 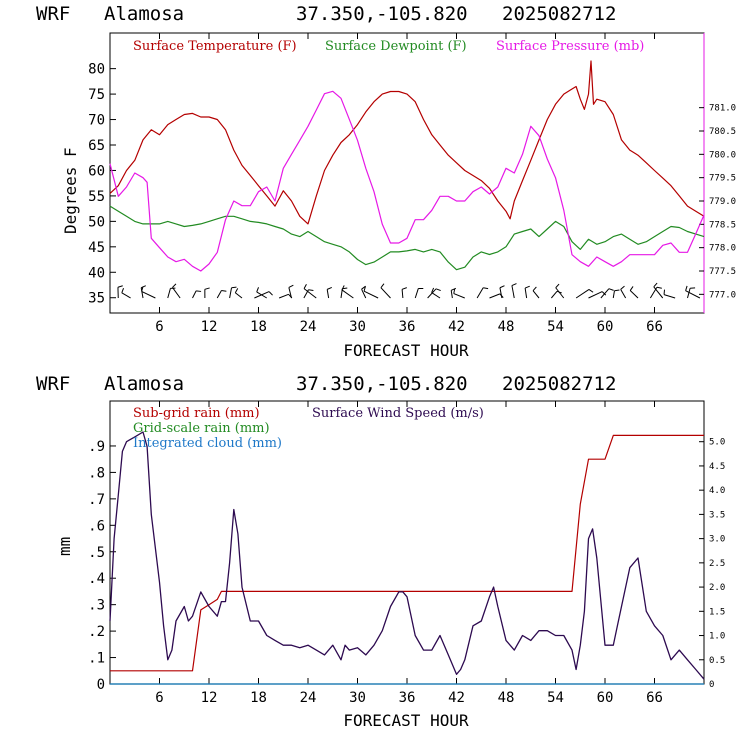 I want to click on x-tick-label: 48, so click(x=506, y=327).